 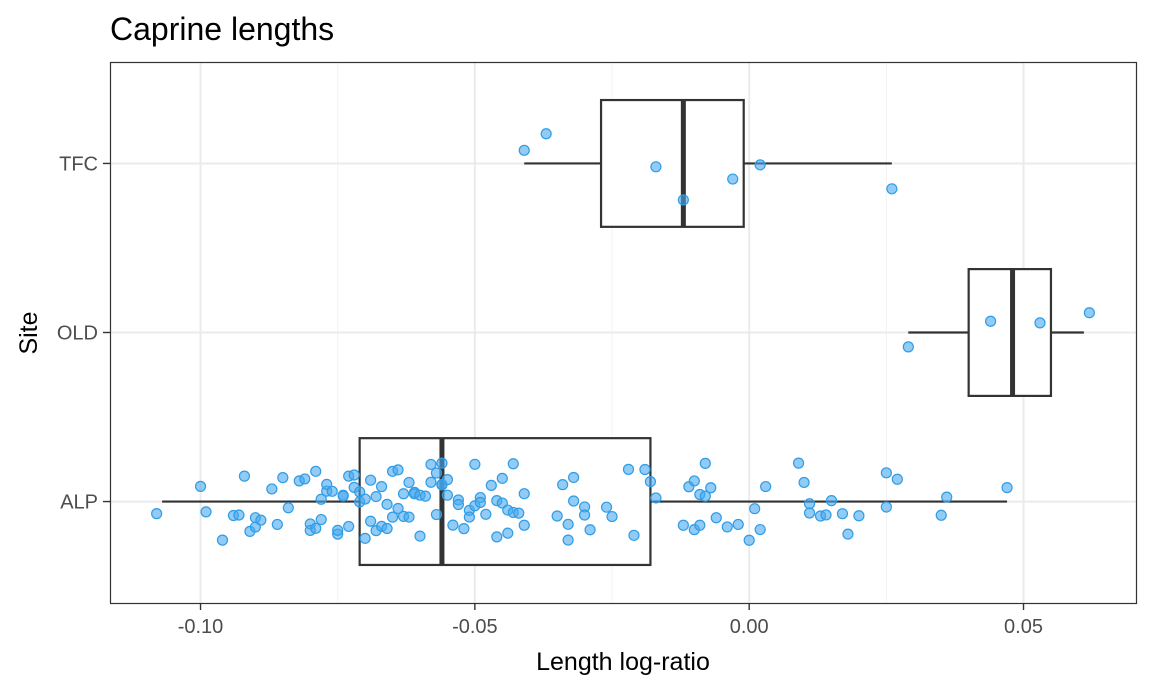 I want to click on x-axis-title: Length log-ratio, so click(x=623, y=662).